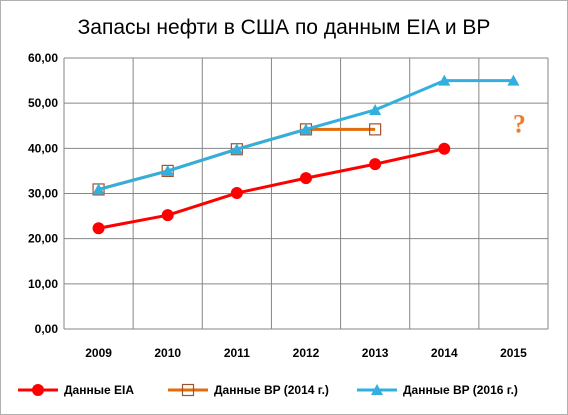 The image size is (568, 415). I want to click on y-tick-label: 0,00, so click(47, 329).